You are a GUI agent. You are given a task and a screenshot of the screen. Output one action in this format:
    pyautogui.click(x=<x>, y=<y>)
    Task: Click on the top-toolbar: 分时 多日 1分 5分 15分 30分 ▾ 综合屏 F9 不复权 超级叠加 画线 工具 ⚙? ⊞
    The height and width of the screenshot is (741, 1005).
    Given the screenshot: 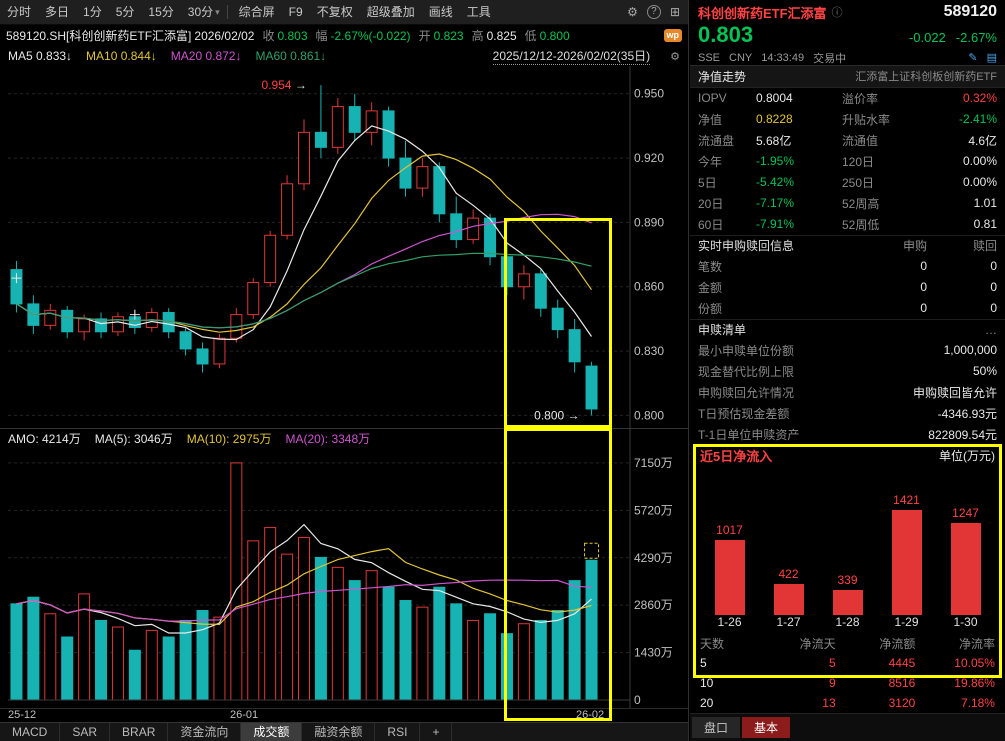 What is the action you would take?
    pyautogui.click(x=344, y=12)
    